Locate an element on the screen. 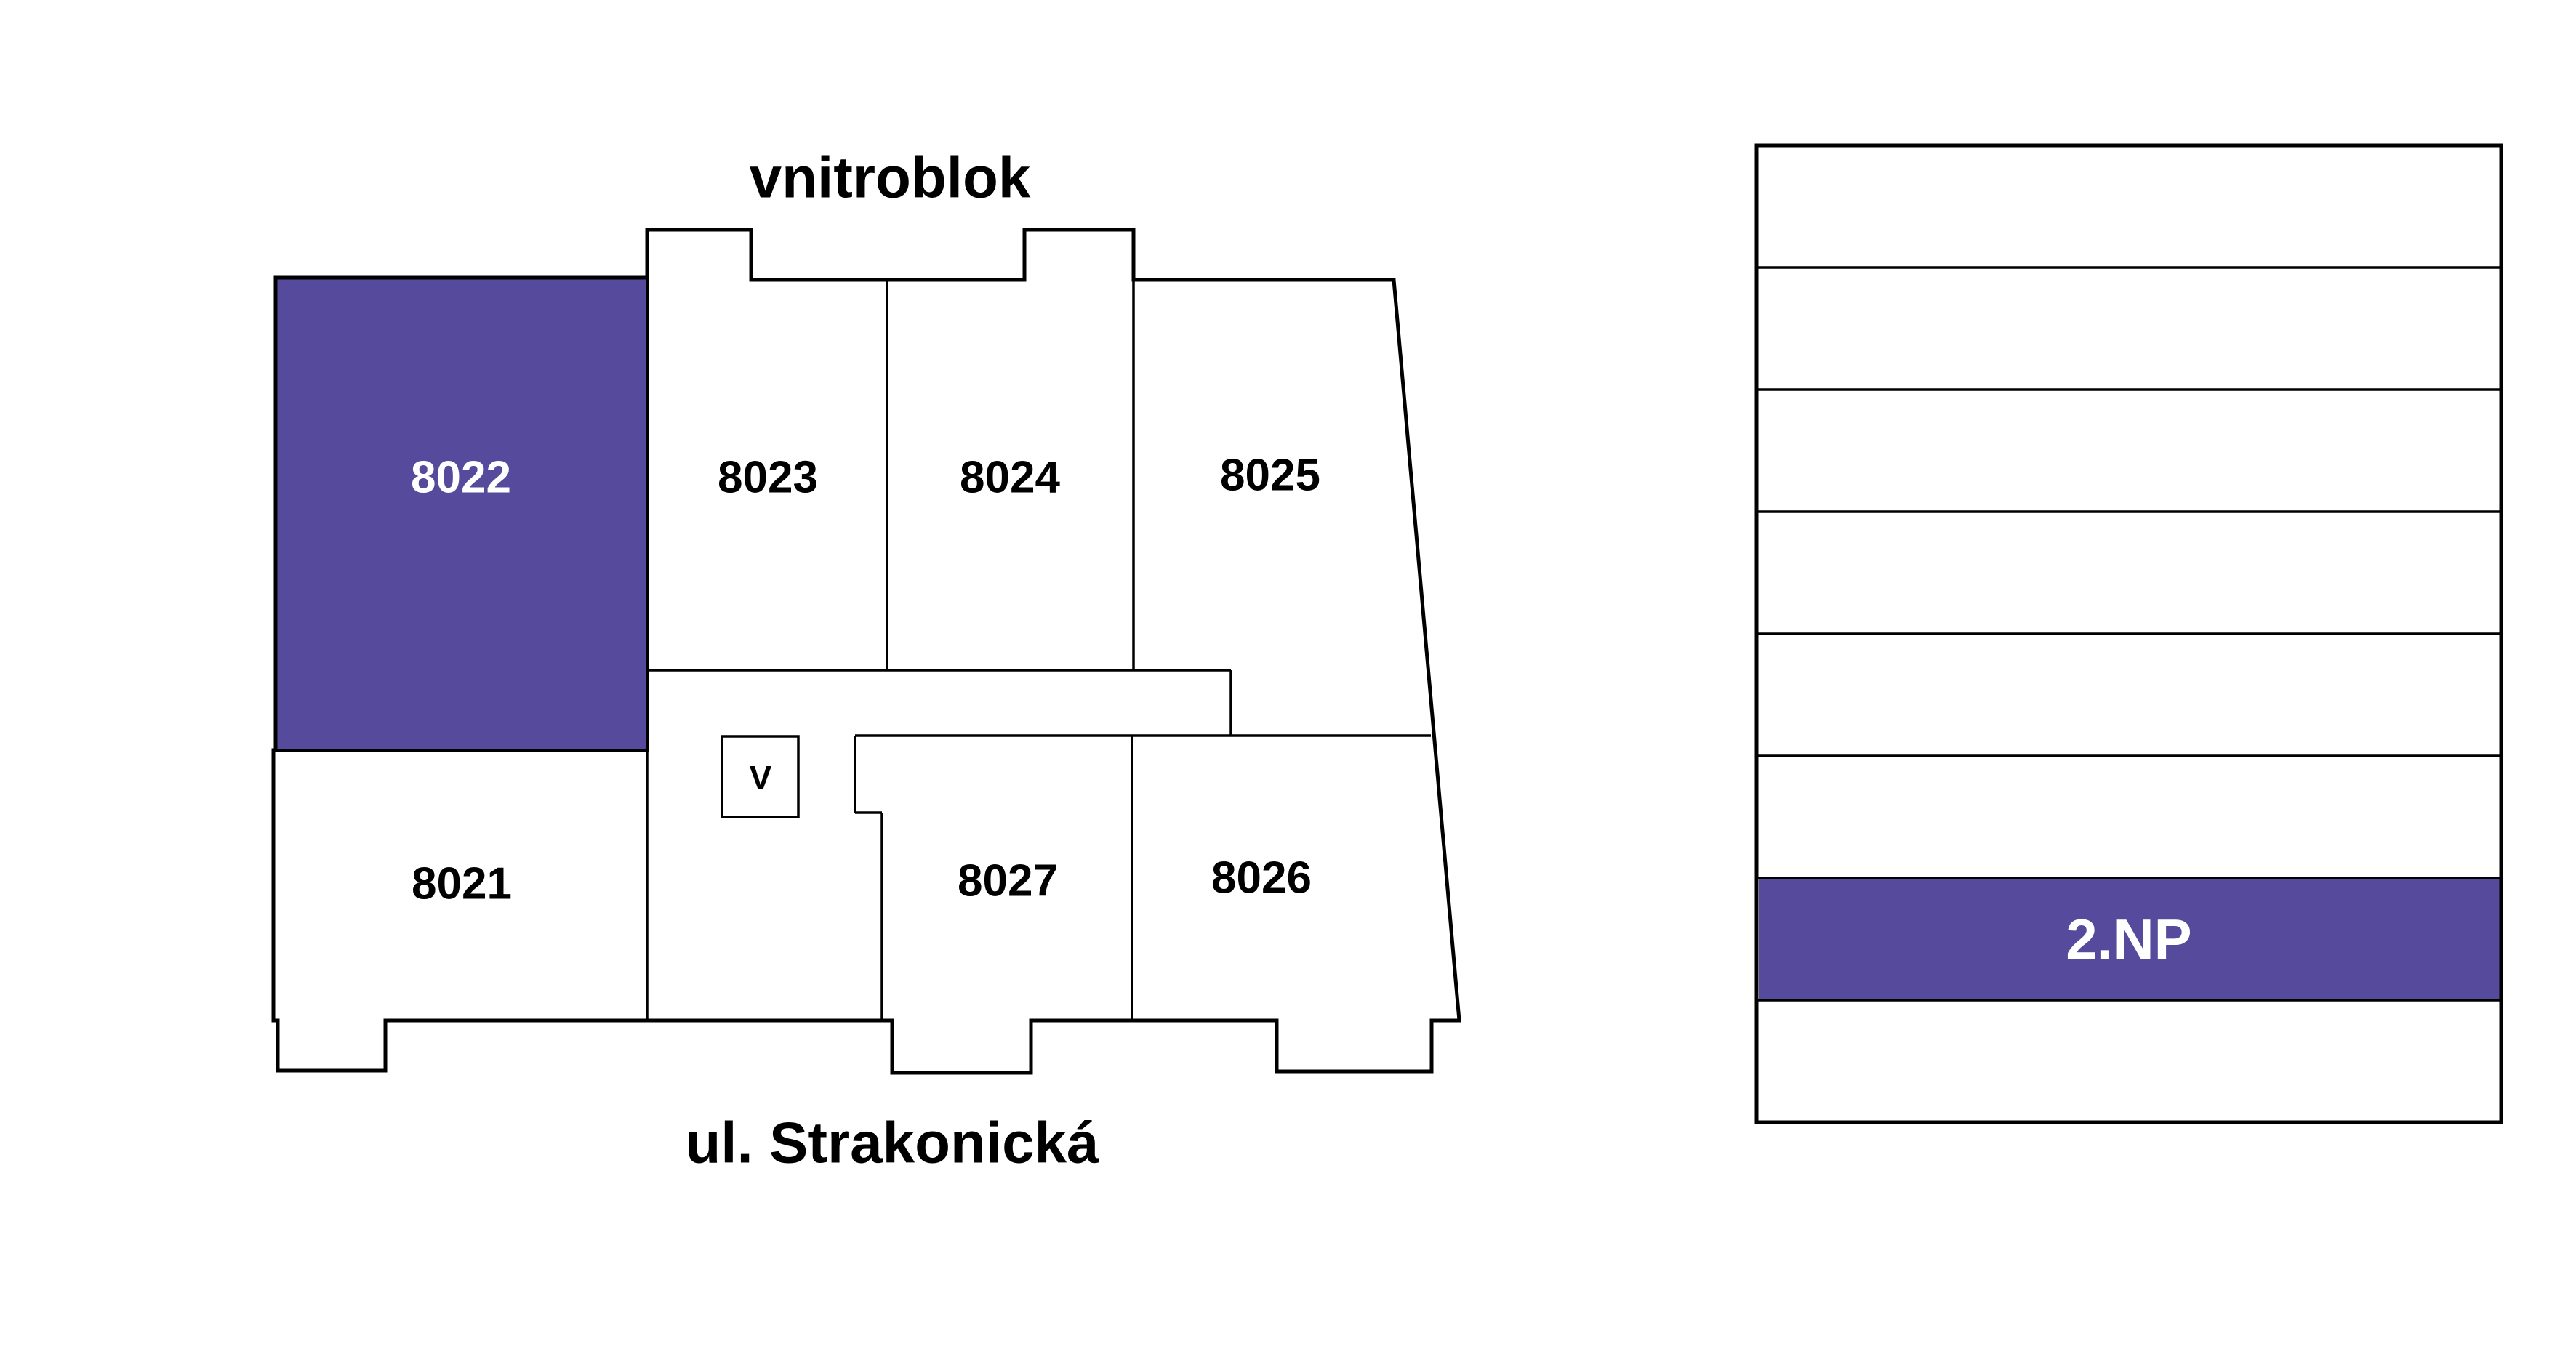  elevator-letter: V is located at coordinates (761, 778).